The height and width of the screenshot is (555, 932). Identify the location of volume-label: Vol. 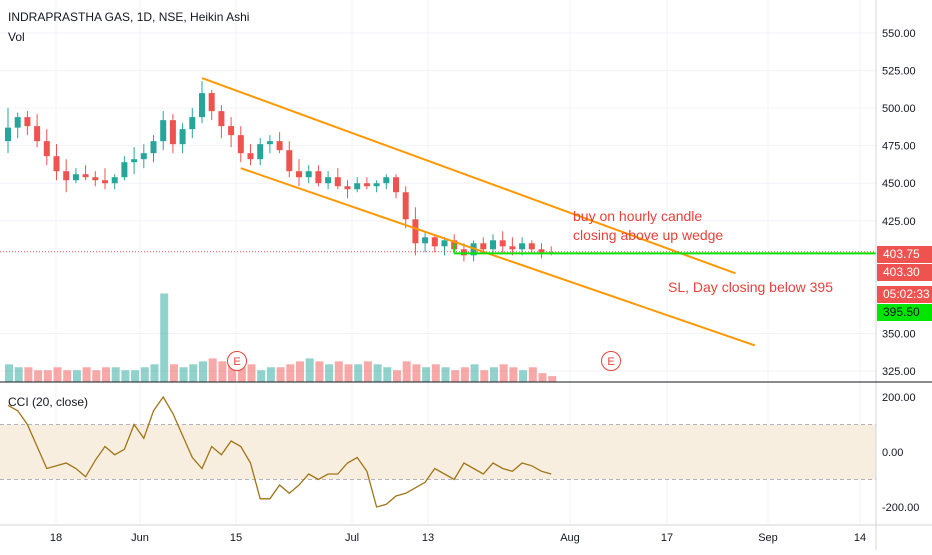
(16, 37).